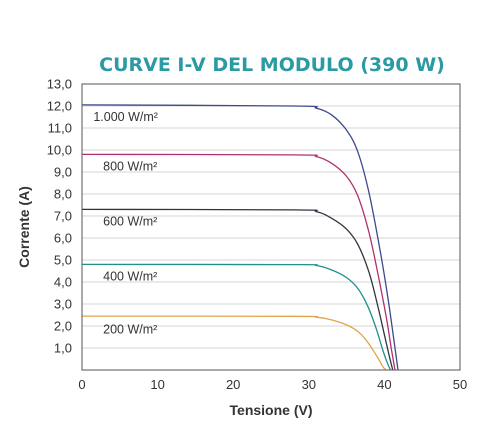 The width and height of the screenshot is (500, 436). I want to click on x-tick-label: 40, so click(384, 384).